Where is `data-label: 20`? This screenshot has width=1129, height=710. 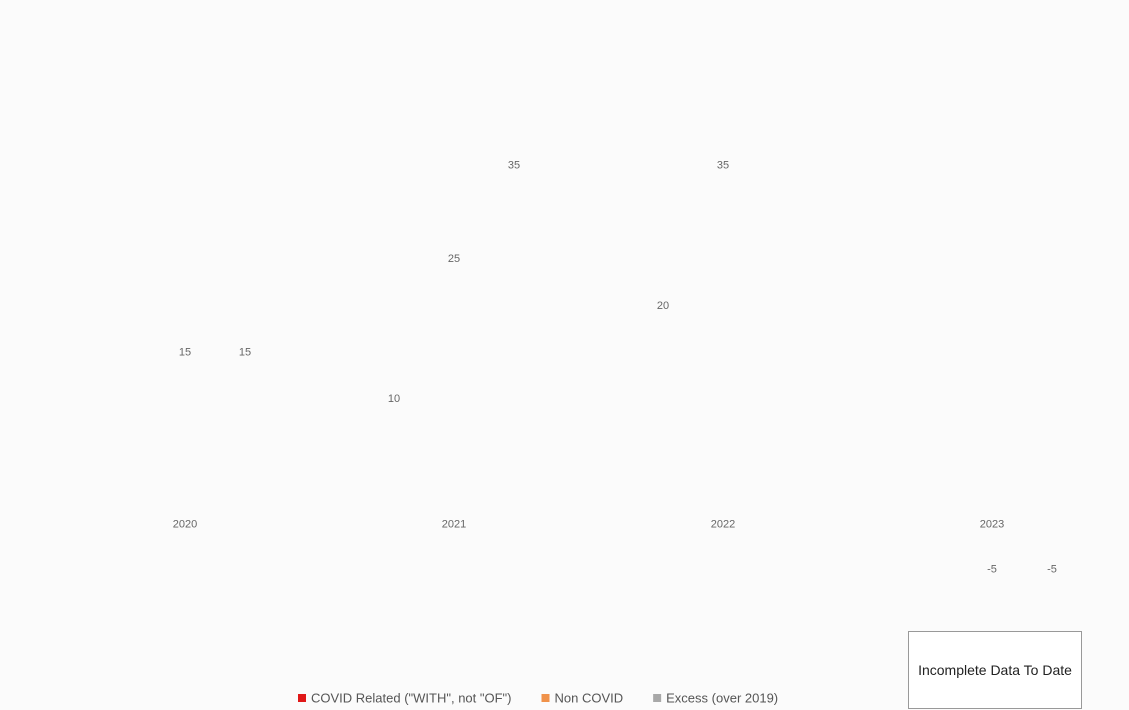 data-label: 20 is located at coordinates (663, 306).